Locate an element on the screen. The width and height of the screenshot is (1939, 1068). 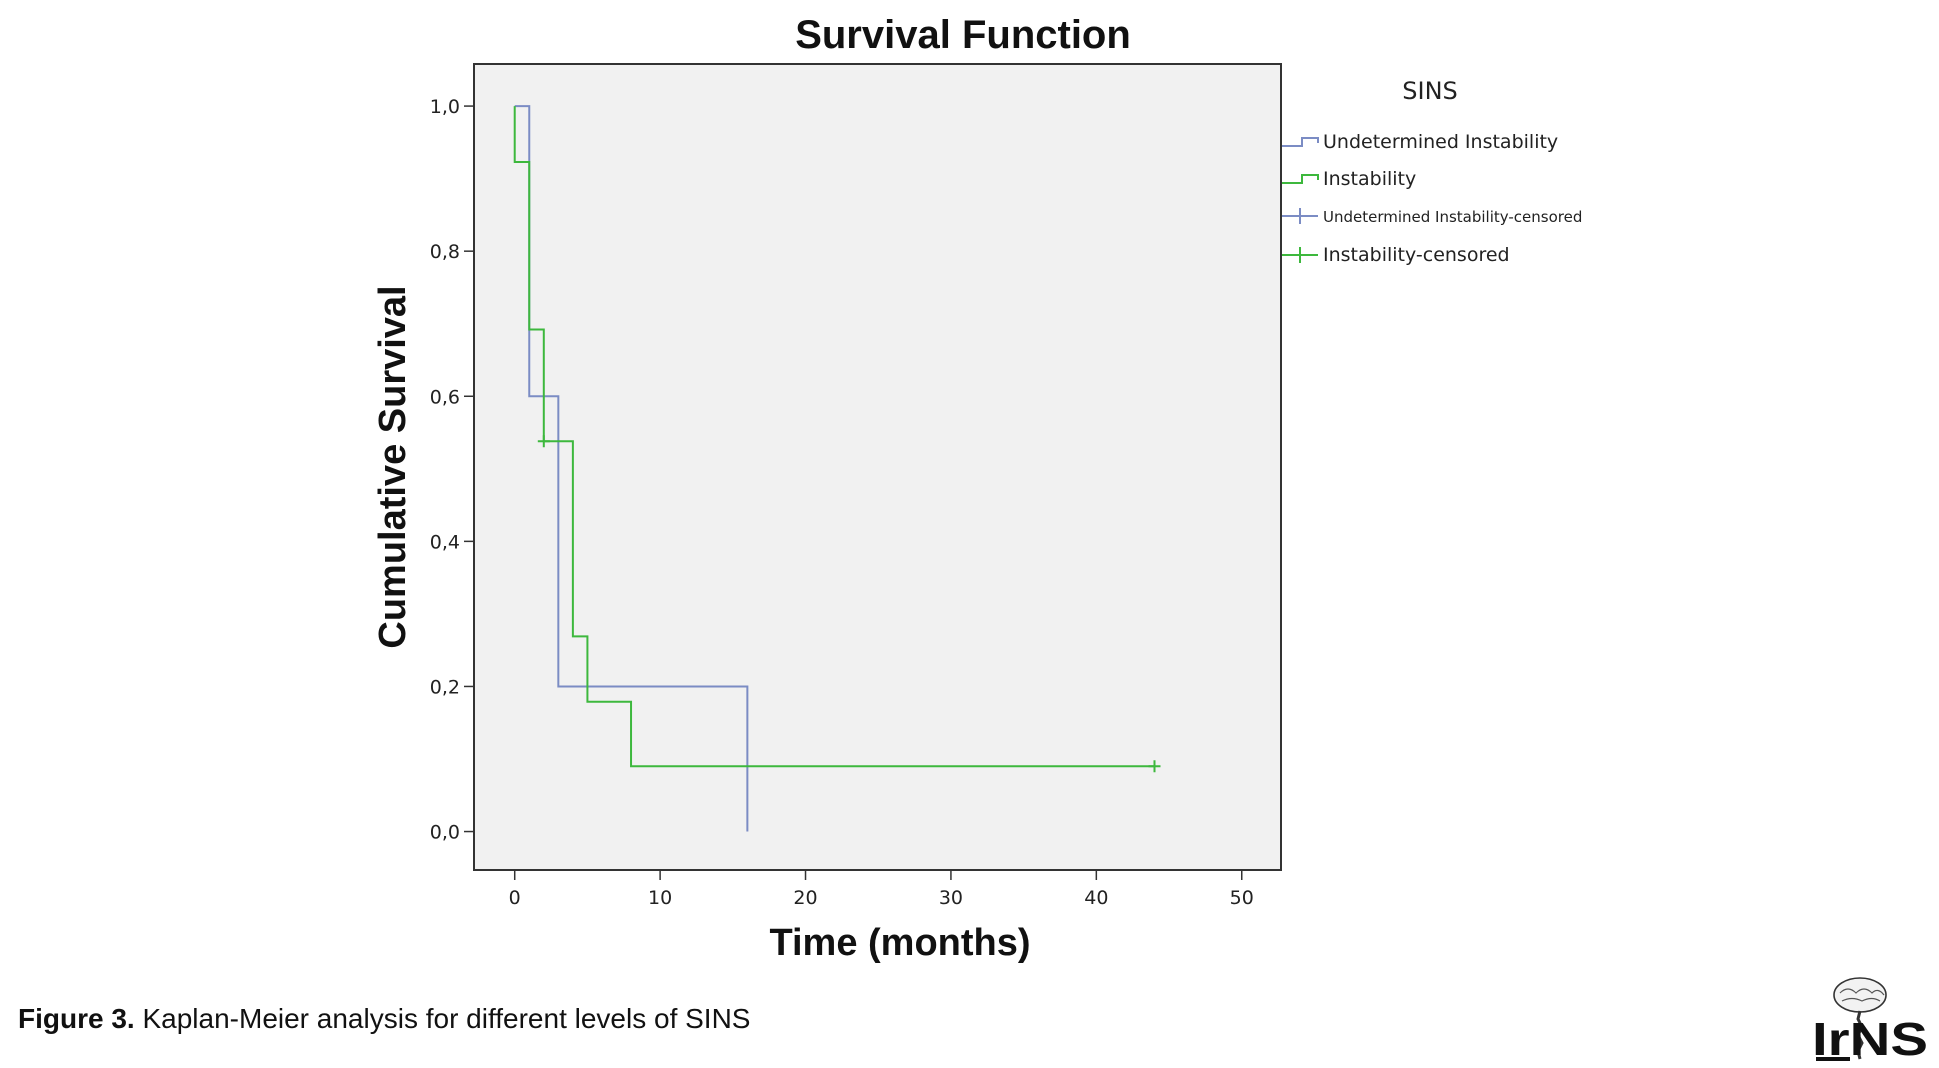
x-tick-label: 0 is located at coordinates (515, 898).